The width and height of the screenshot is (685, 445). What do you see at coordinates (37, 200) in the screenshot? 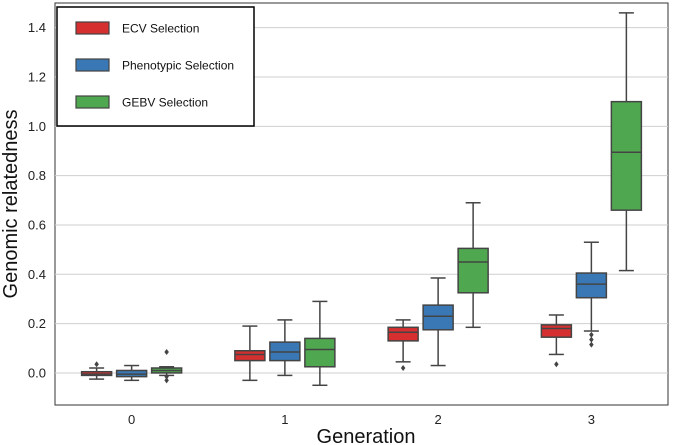
I see `y-tick-labels: 0.0 0.2 0.4 0.6 0.8 1.0 1.2 1.4` at bounding box center [37, 200].